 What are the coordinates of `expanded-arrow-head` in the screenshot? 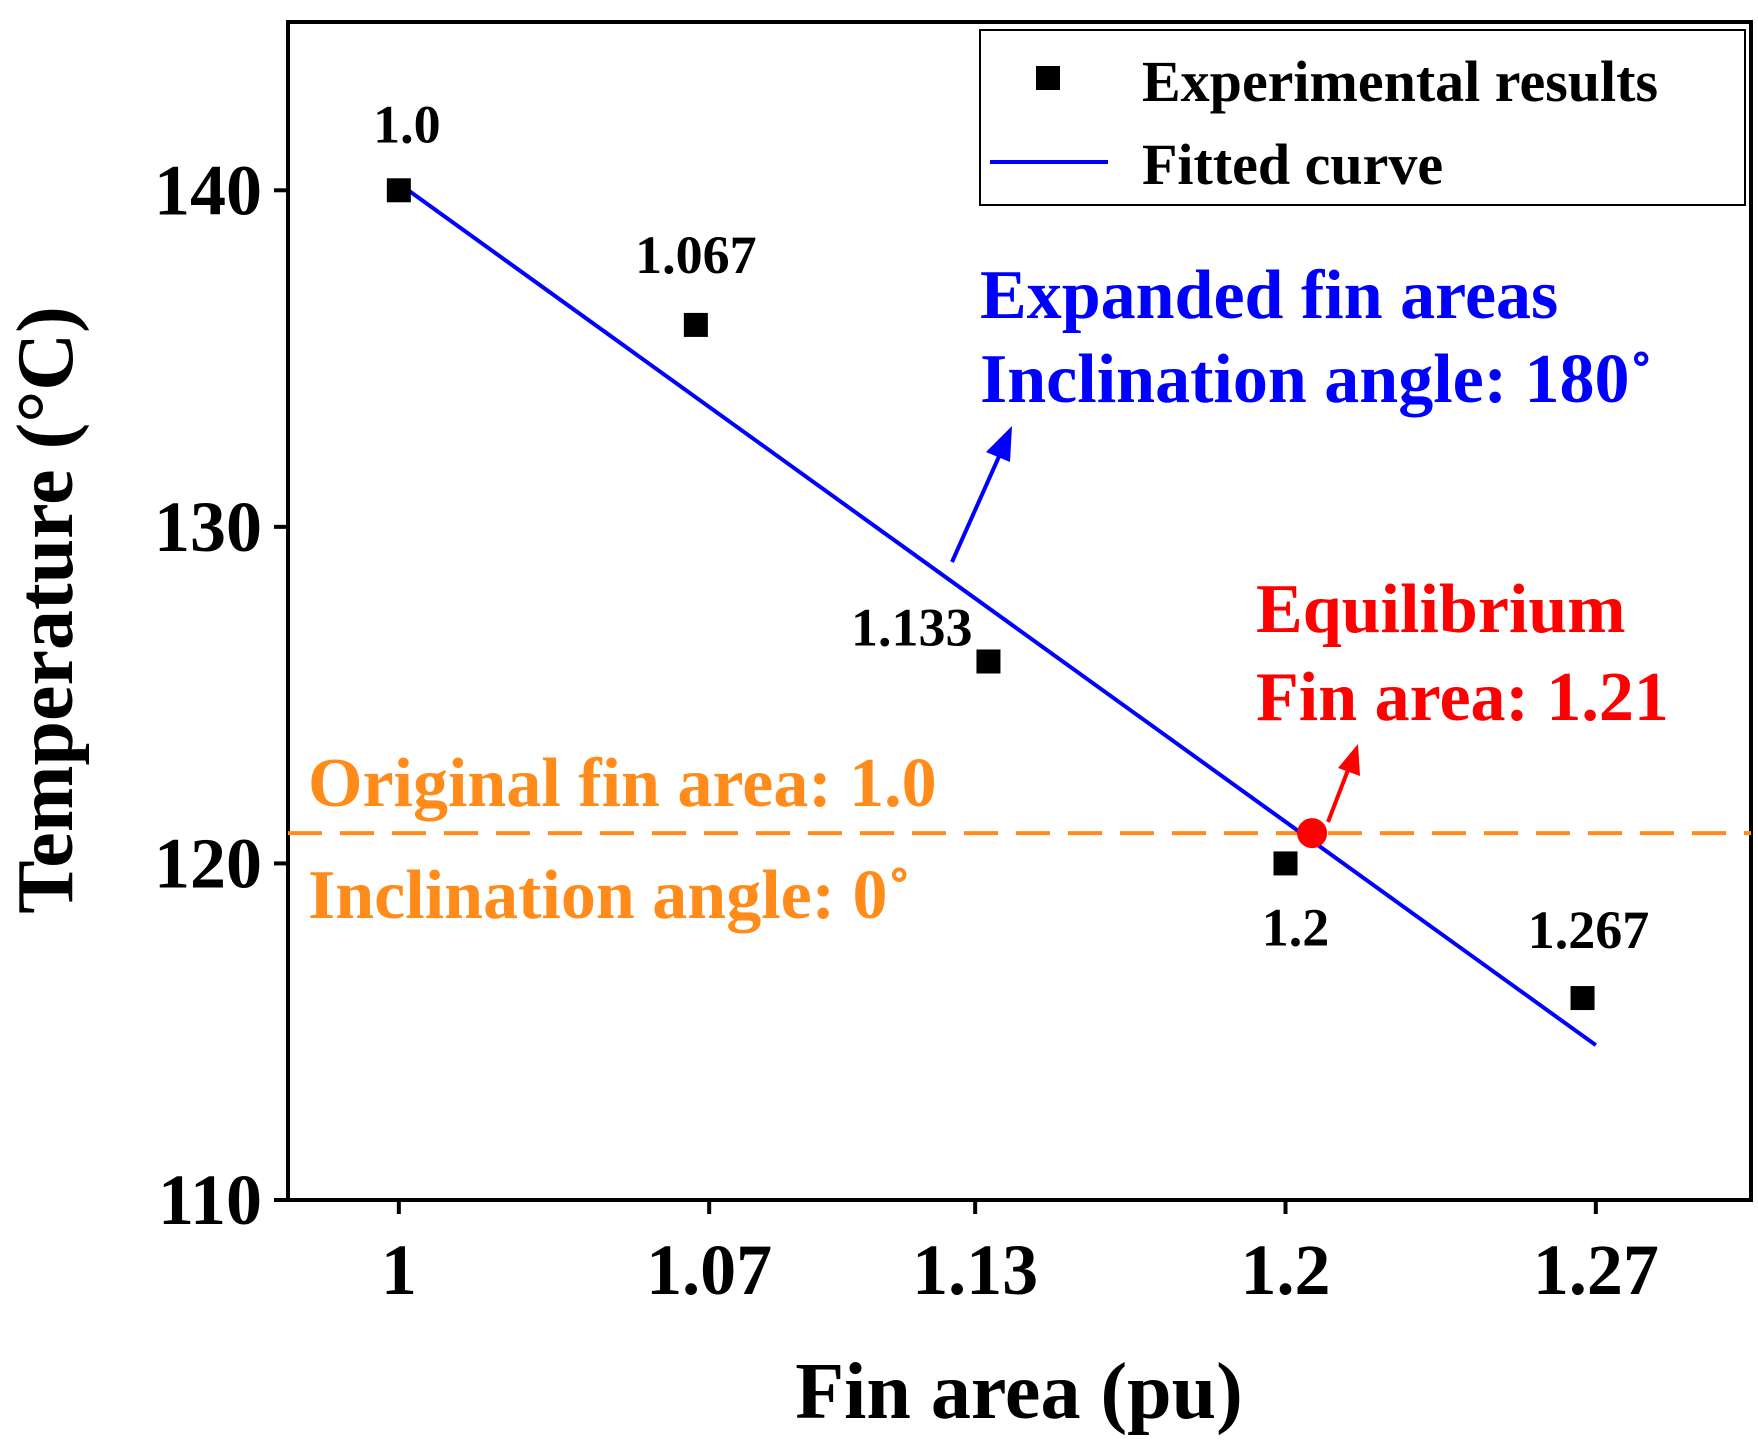 It's located at (999, 444).